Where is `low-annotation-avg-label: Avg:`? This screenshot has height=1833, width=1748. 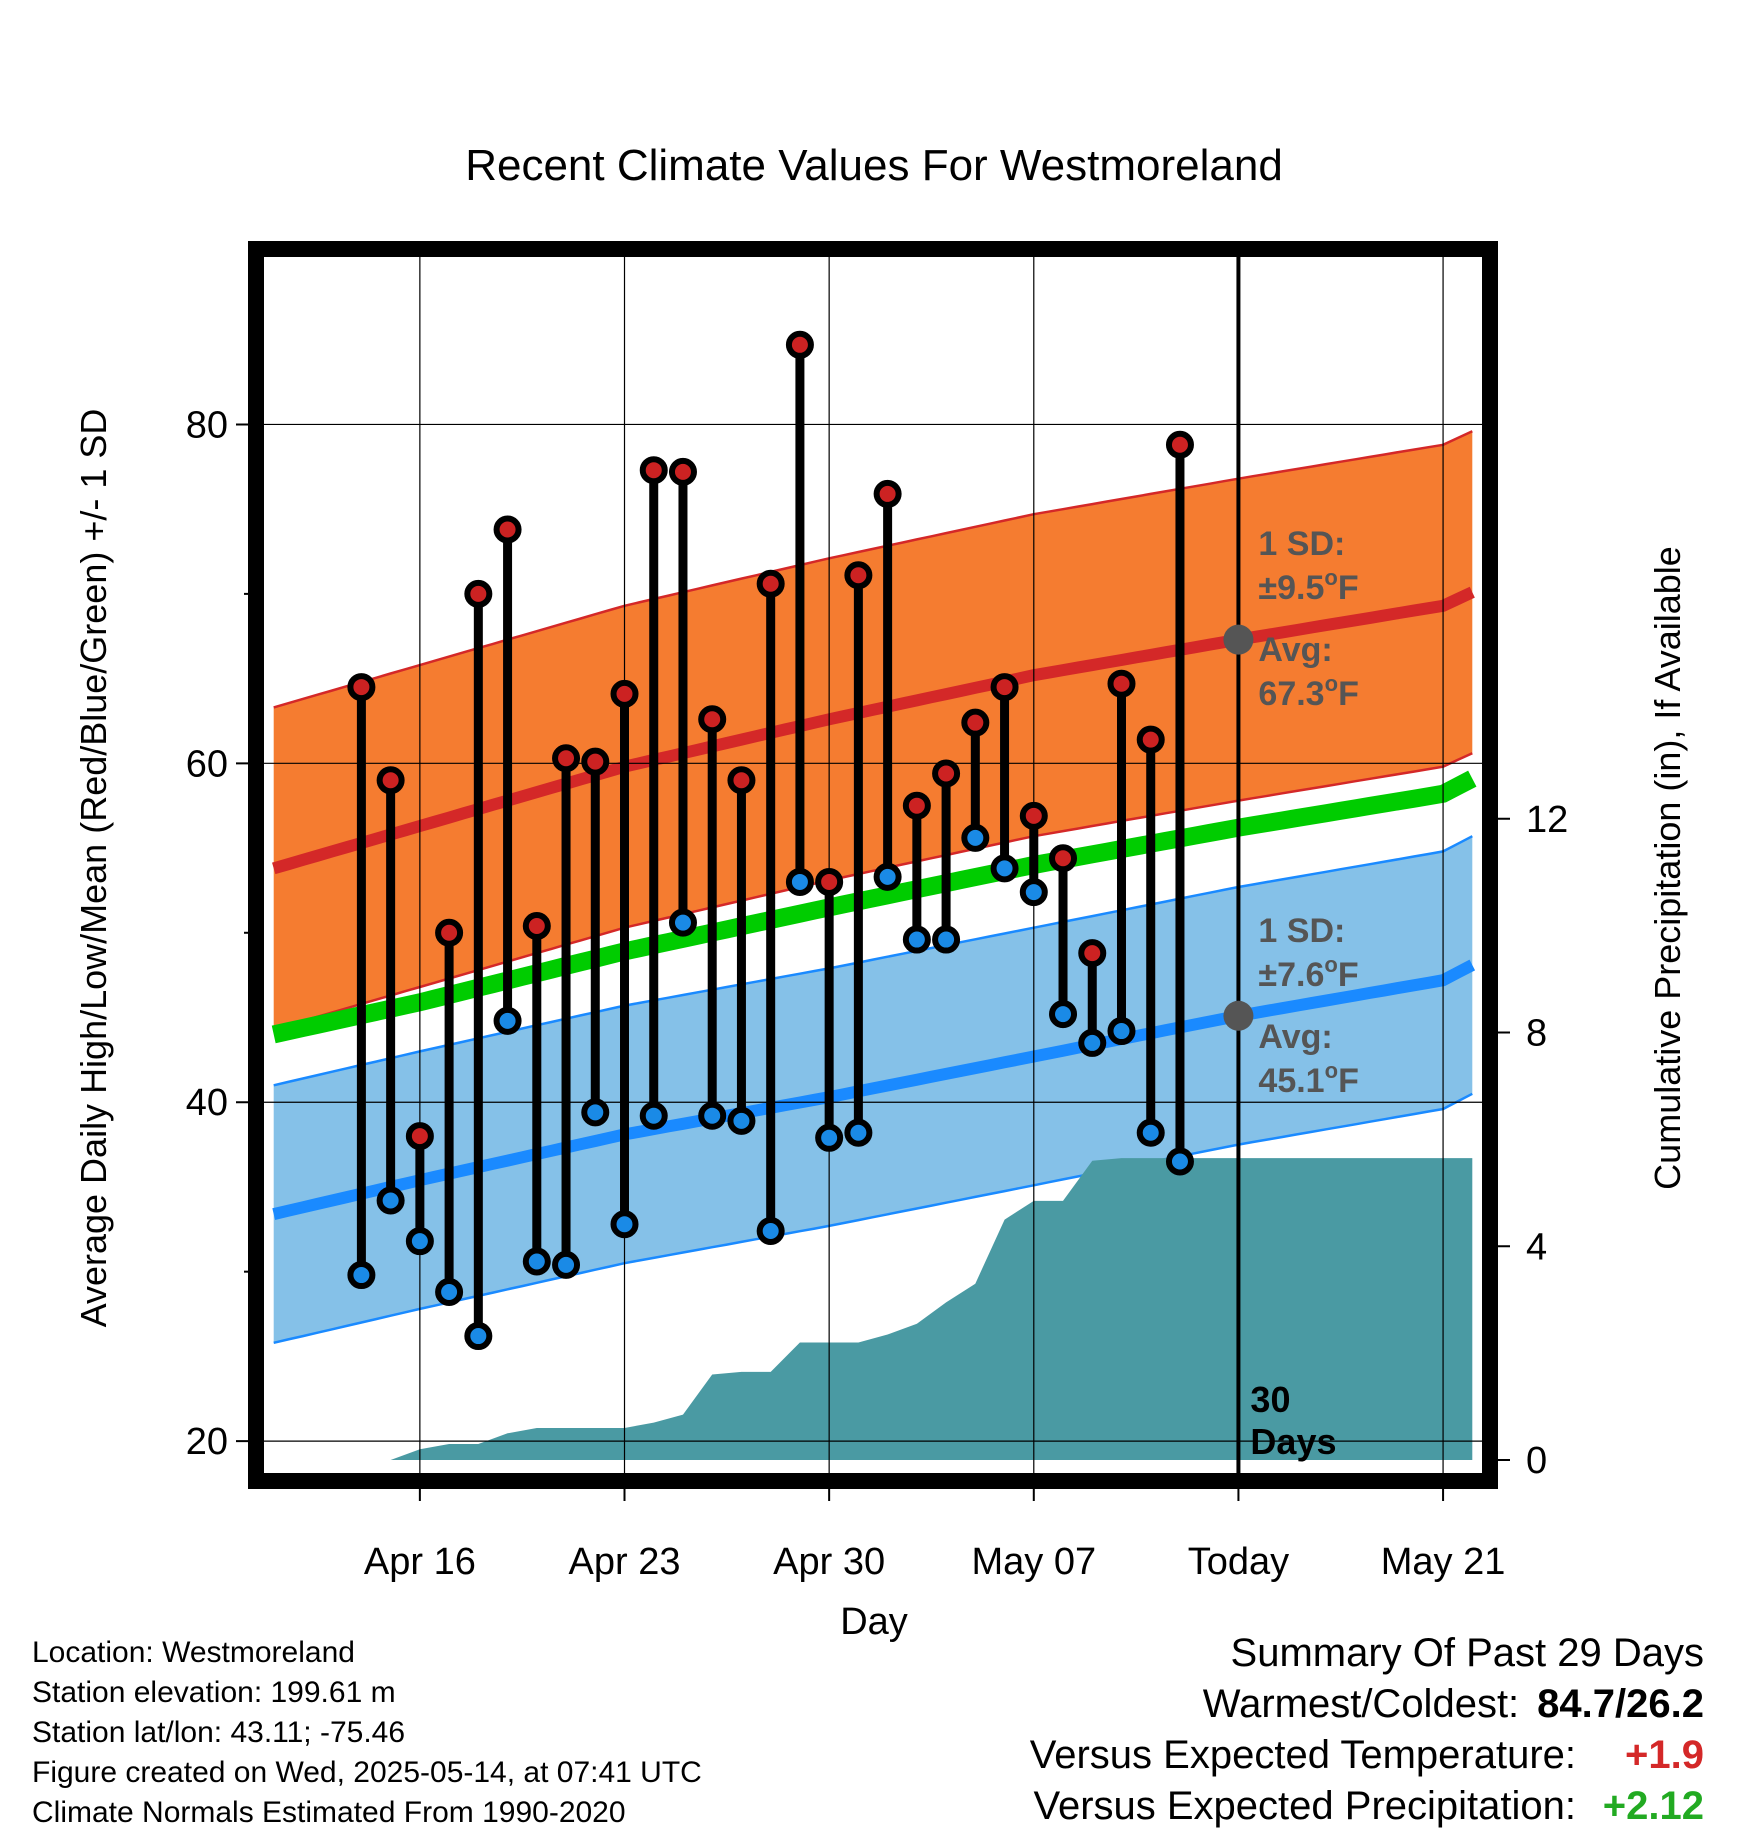
low-annotation-avg-label: Avg: is located at coordinates (1295, 1037).